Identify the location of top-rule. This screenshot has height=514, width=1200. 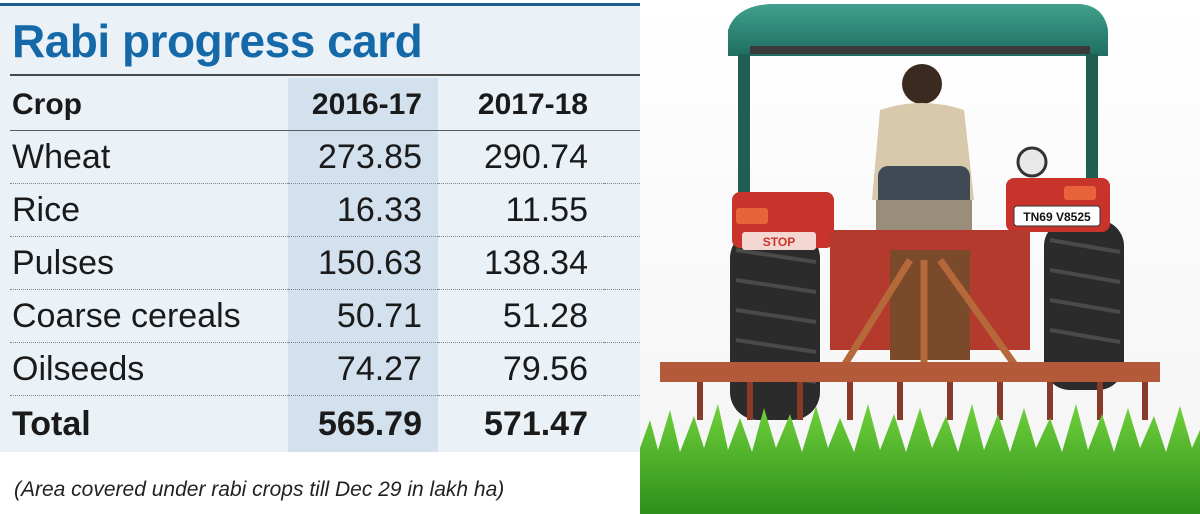
(600, 4).